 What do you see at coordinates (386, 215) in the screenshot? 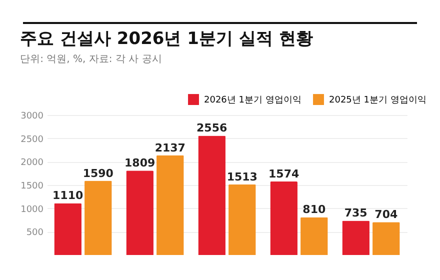
I see `data-label: 704` at bounding box center [386, 215].